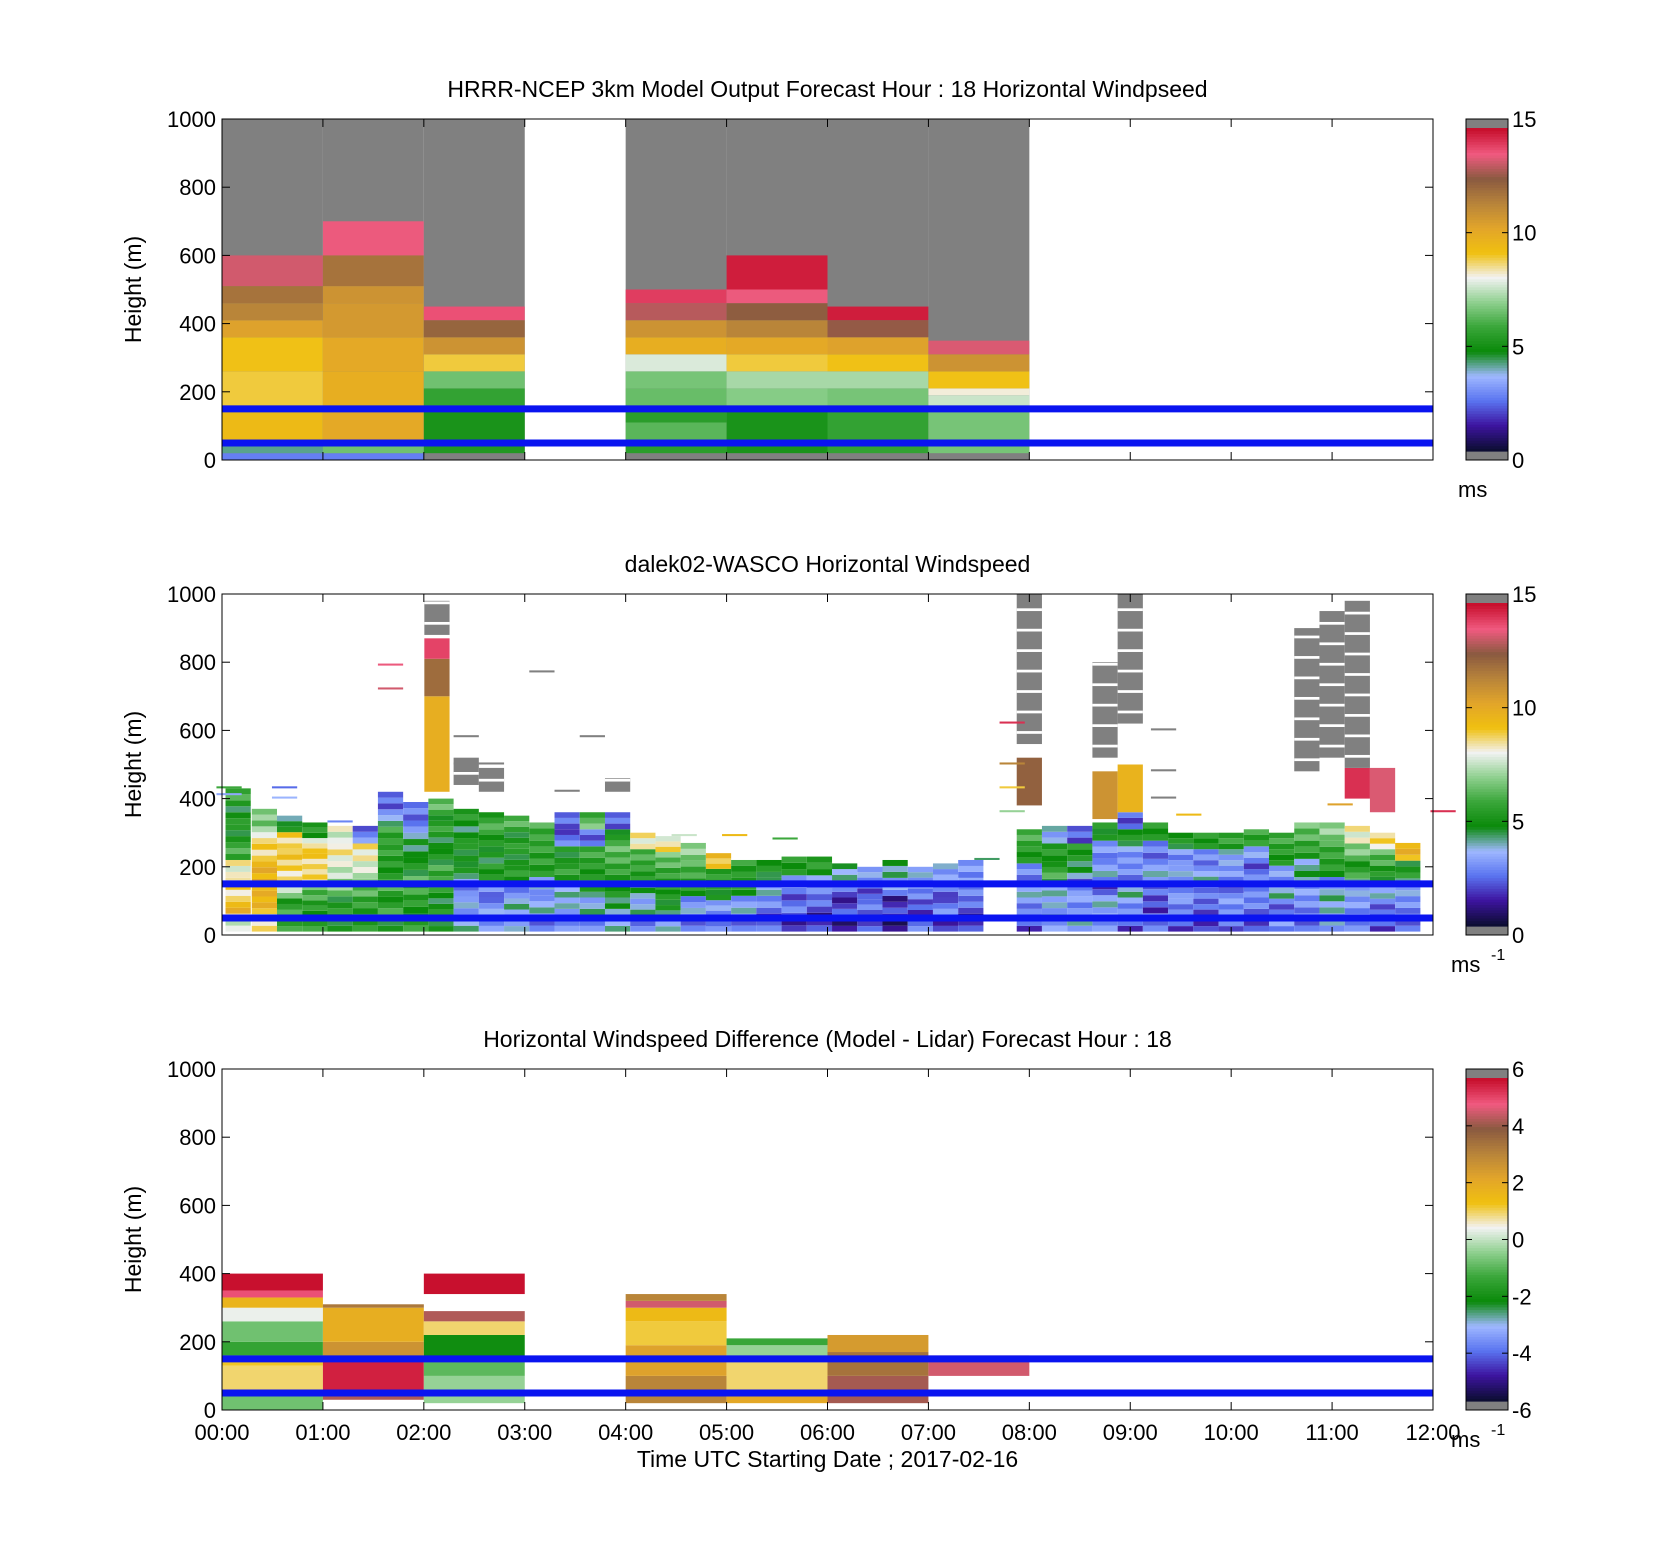  What do you see at coordinates (827, 1459) in the screenshot?
I see `x-axis-label: Time UTC Starting Date ; 2017-02-16` at bounding box center [827, 1459].